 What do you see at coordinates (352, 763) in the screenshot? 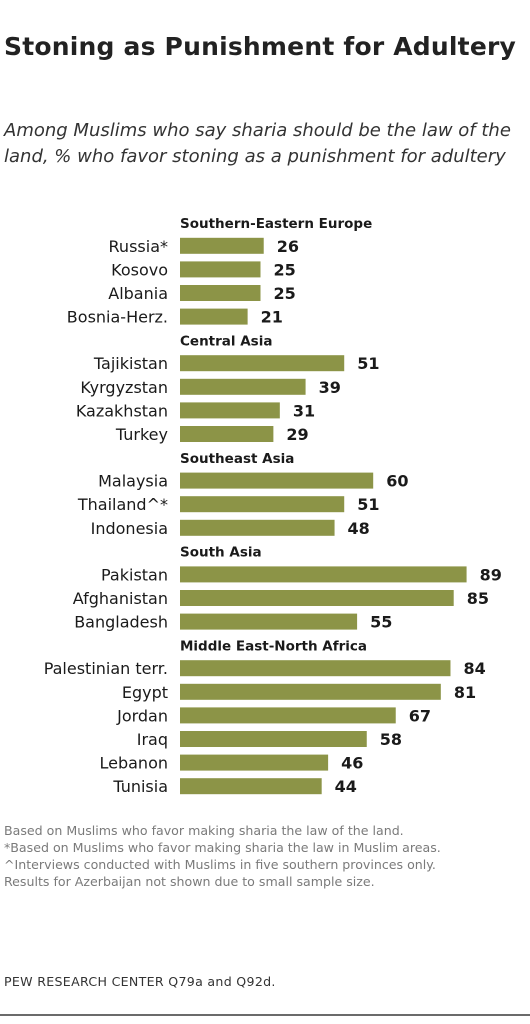
I see `value-label-lebanon: 46` at bounding box center [352, 763].